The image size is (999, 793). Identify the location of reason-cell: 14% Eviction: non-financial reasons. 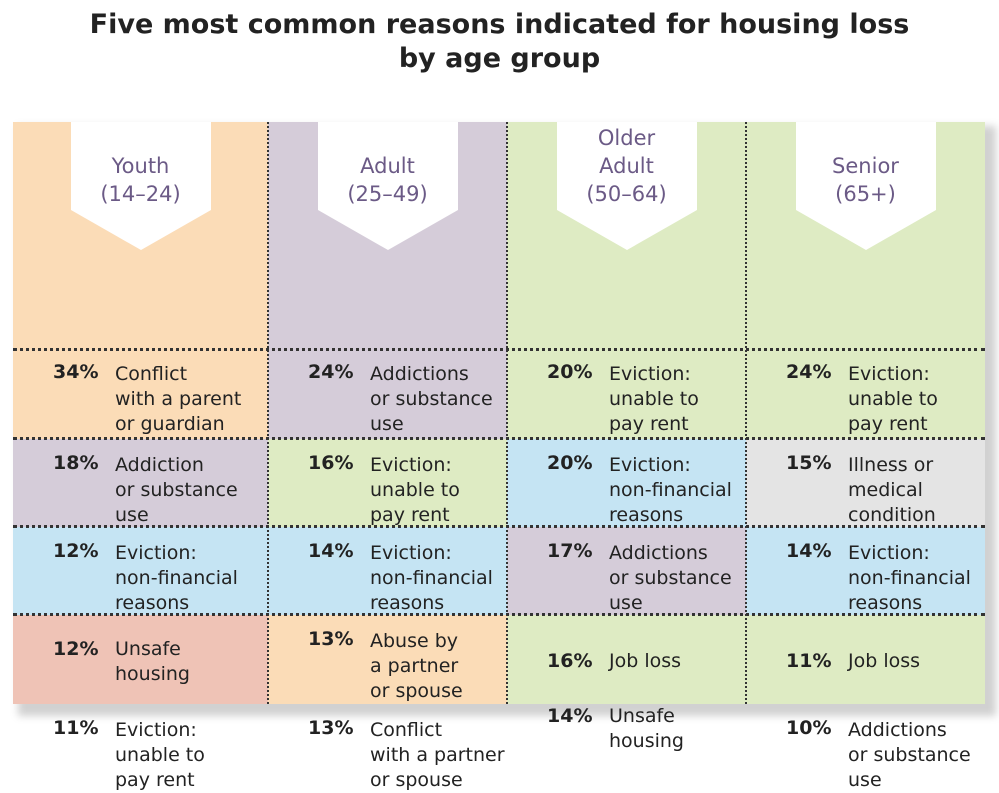
(865, 571).